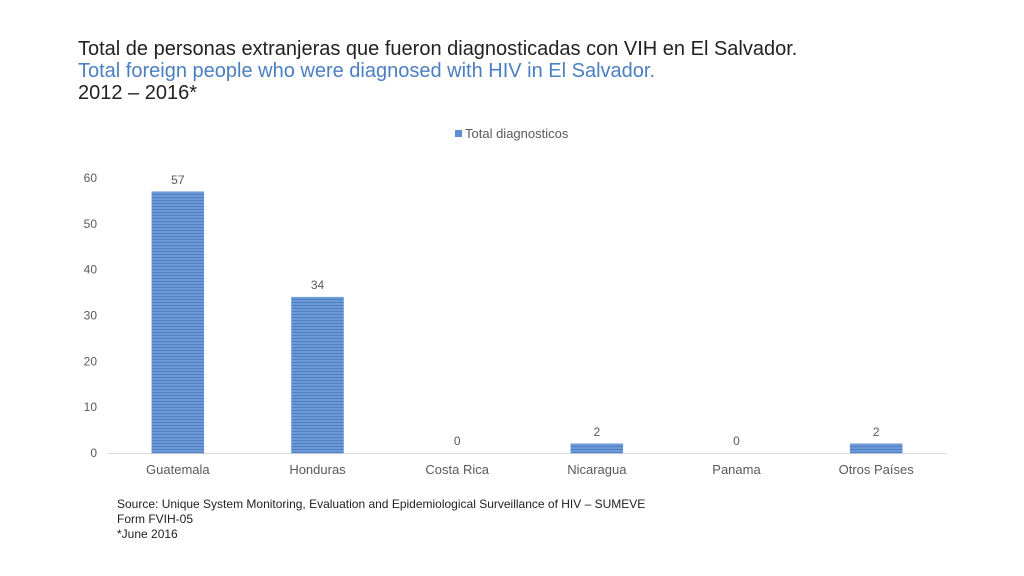  I want to click on y-tick-label: 40, so click(91, 270).